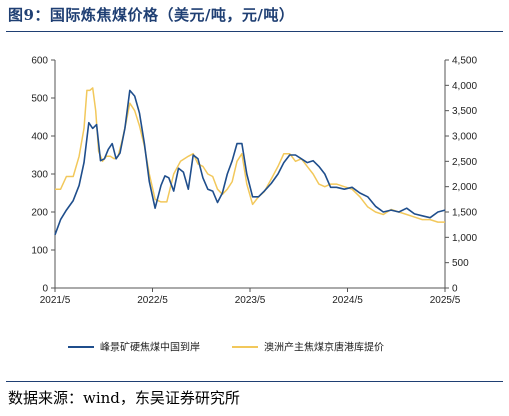  What do you see at coordinates (39, 61) in the screenshot?
I see `y-left-tick-label: 600` at bounding box center [39, 61].